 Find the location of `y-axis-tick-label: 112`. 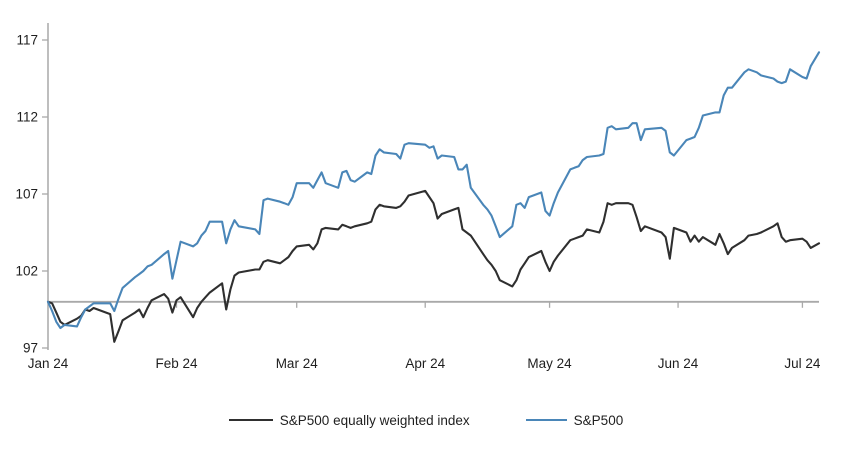

y-axis-tick-label: 112 is located at coordinates (27, 117).